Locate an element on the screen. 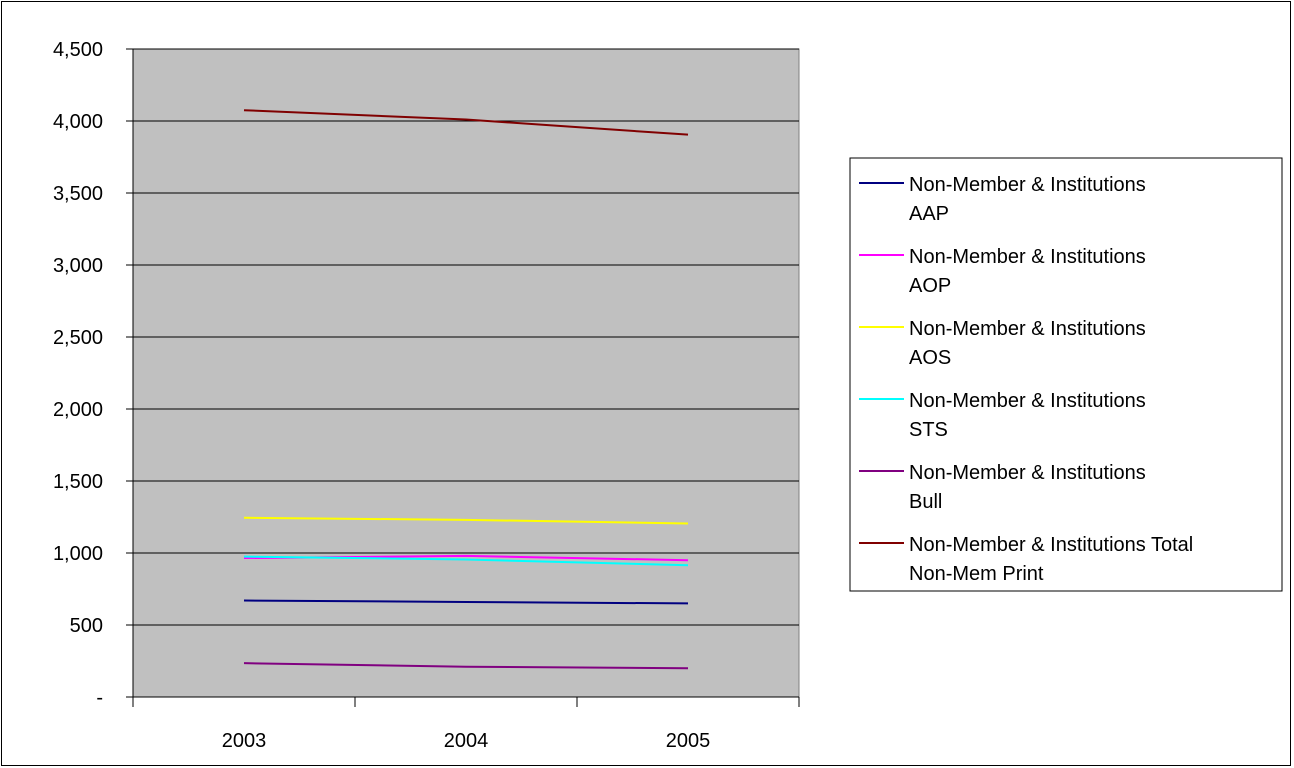 This screenshot has height=768, width=1294. legend-label: Non-Member & Institutions Total is located at coordinates (1051, 545).